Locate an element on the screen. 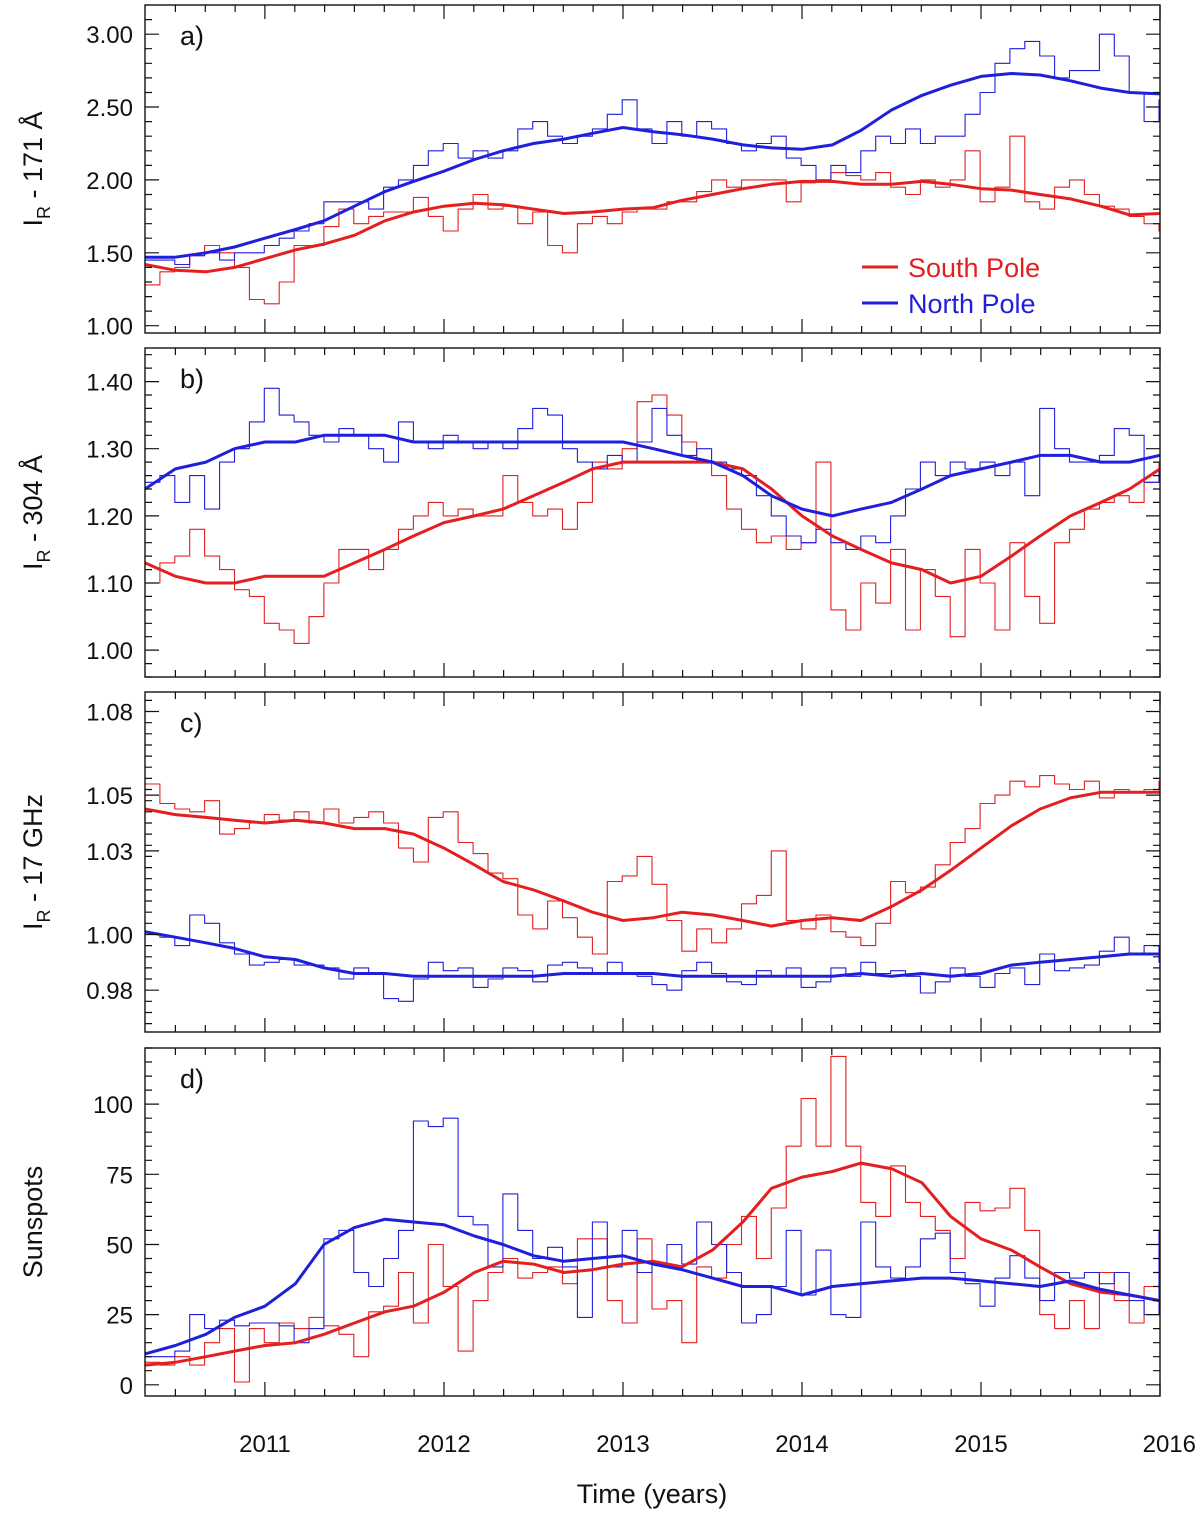 The width and height of the screenshot is (1200, 1514). panel-b-series is located at coordinates (652, 515).